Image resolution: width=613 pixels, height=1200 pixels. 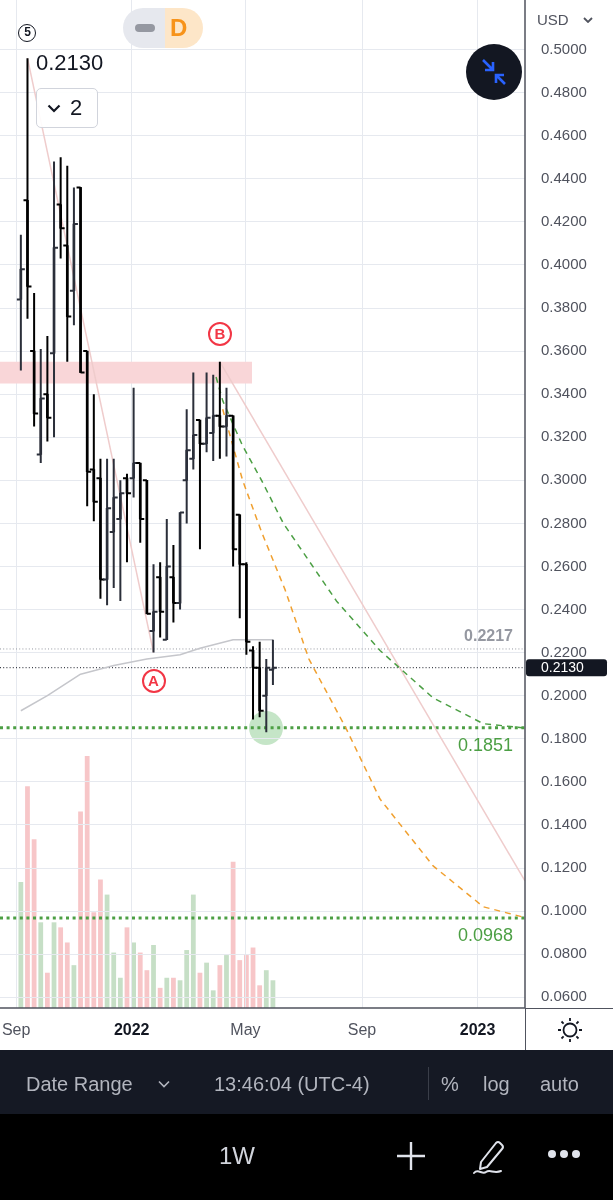 I want to click on annotation: D, so click(x=179, y=28).